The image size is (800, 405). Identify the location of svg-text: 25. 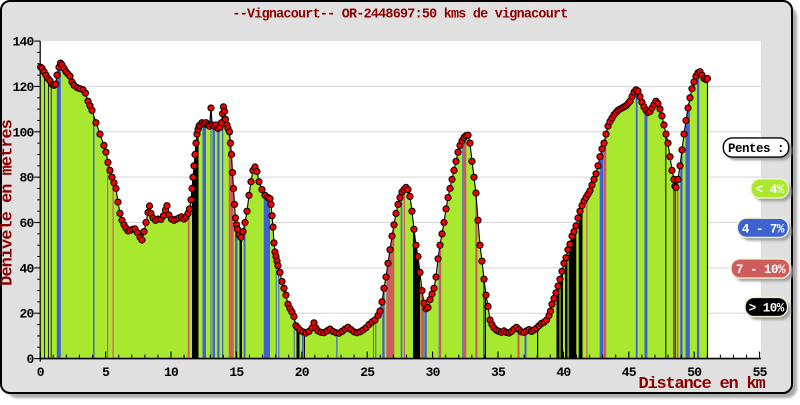
(367, 372).